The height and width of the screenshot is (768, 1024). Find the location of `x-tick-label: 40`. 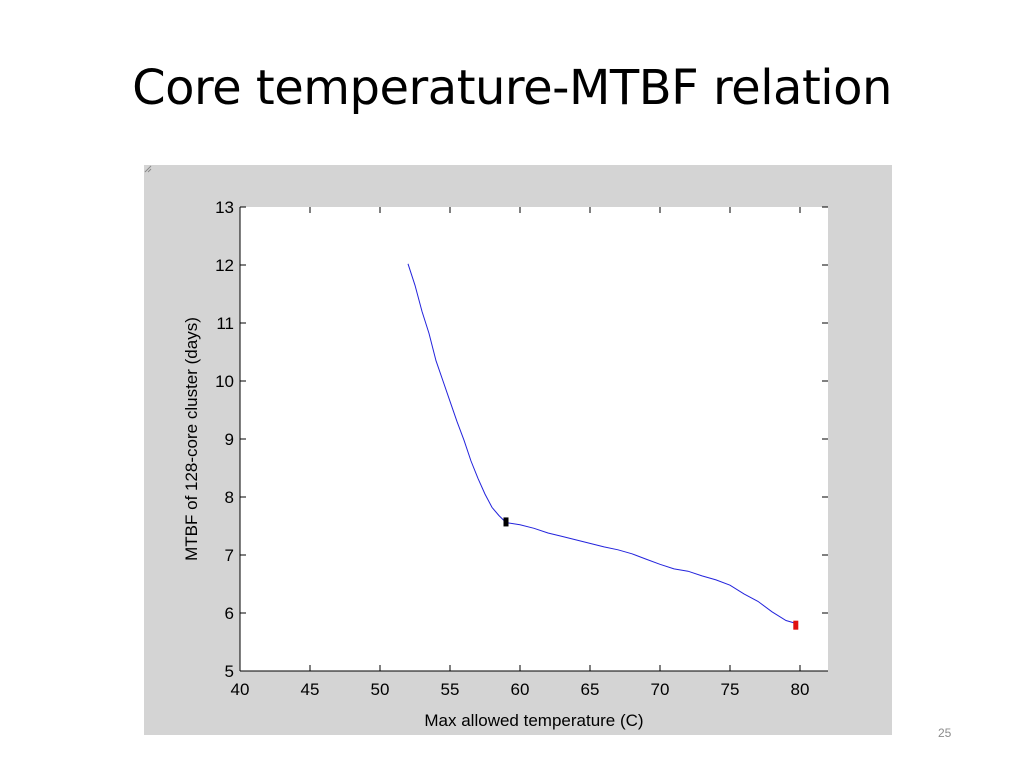

x-tick-label: 40 is located at coordinates (240, 689).